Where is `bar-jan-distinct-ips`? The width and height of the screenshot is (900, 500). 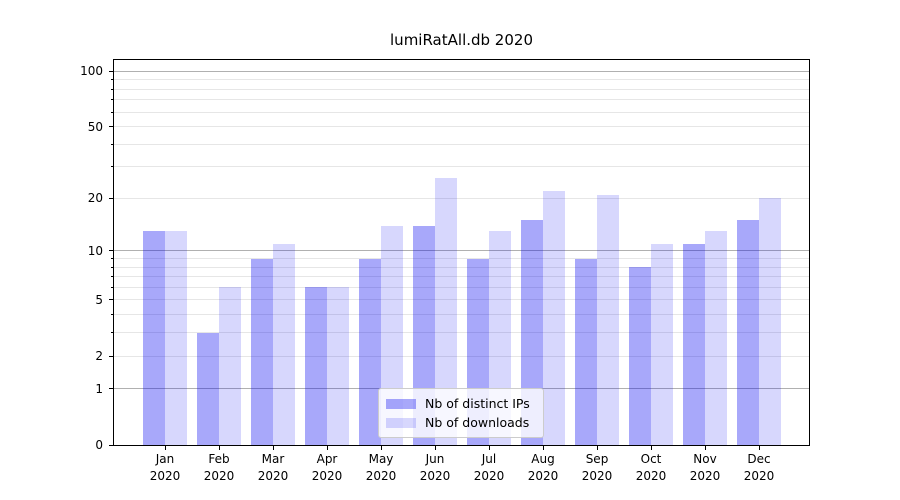 bar-jan-distinct-ips is located at coordinates (154, 338).